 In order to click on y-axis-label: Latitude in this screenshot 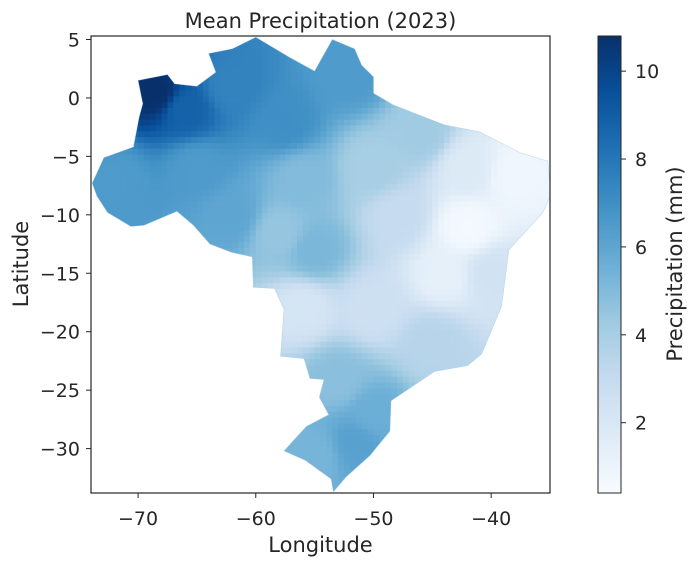, I will do `click(21, 264)`.